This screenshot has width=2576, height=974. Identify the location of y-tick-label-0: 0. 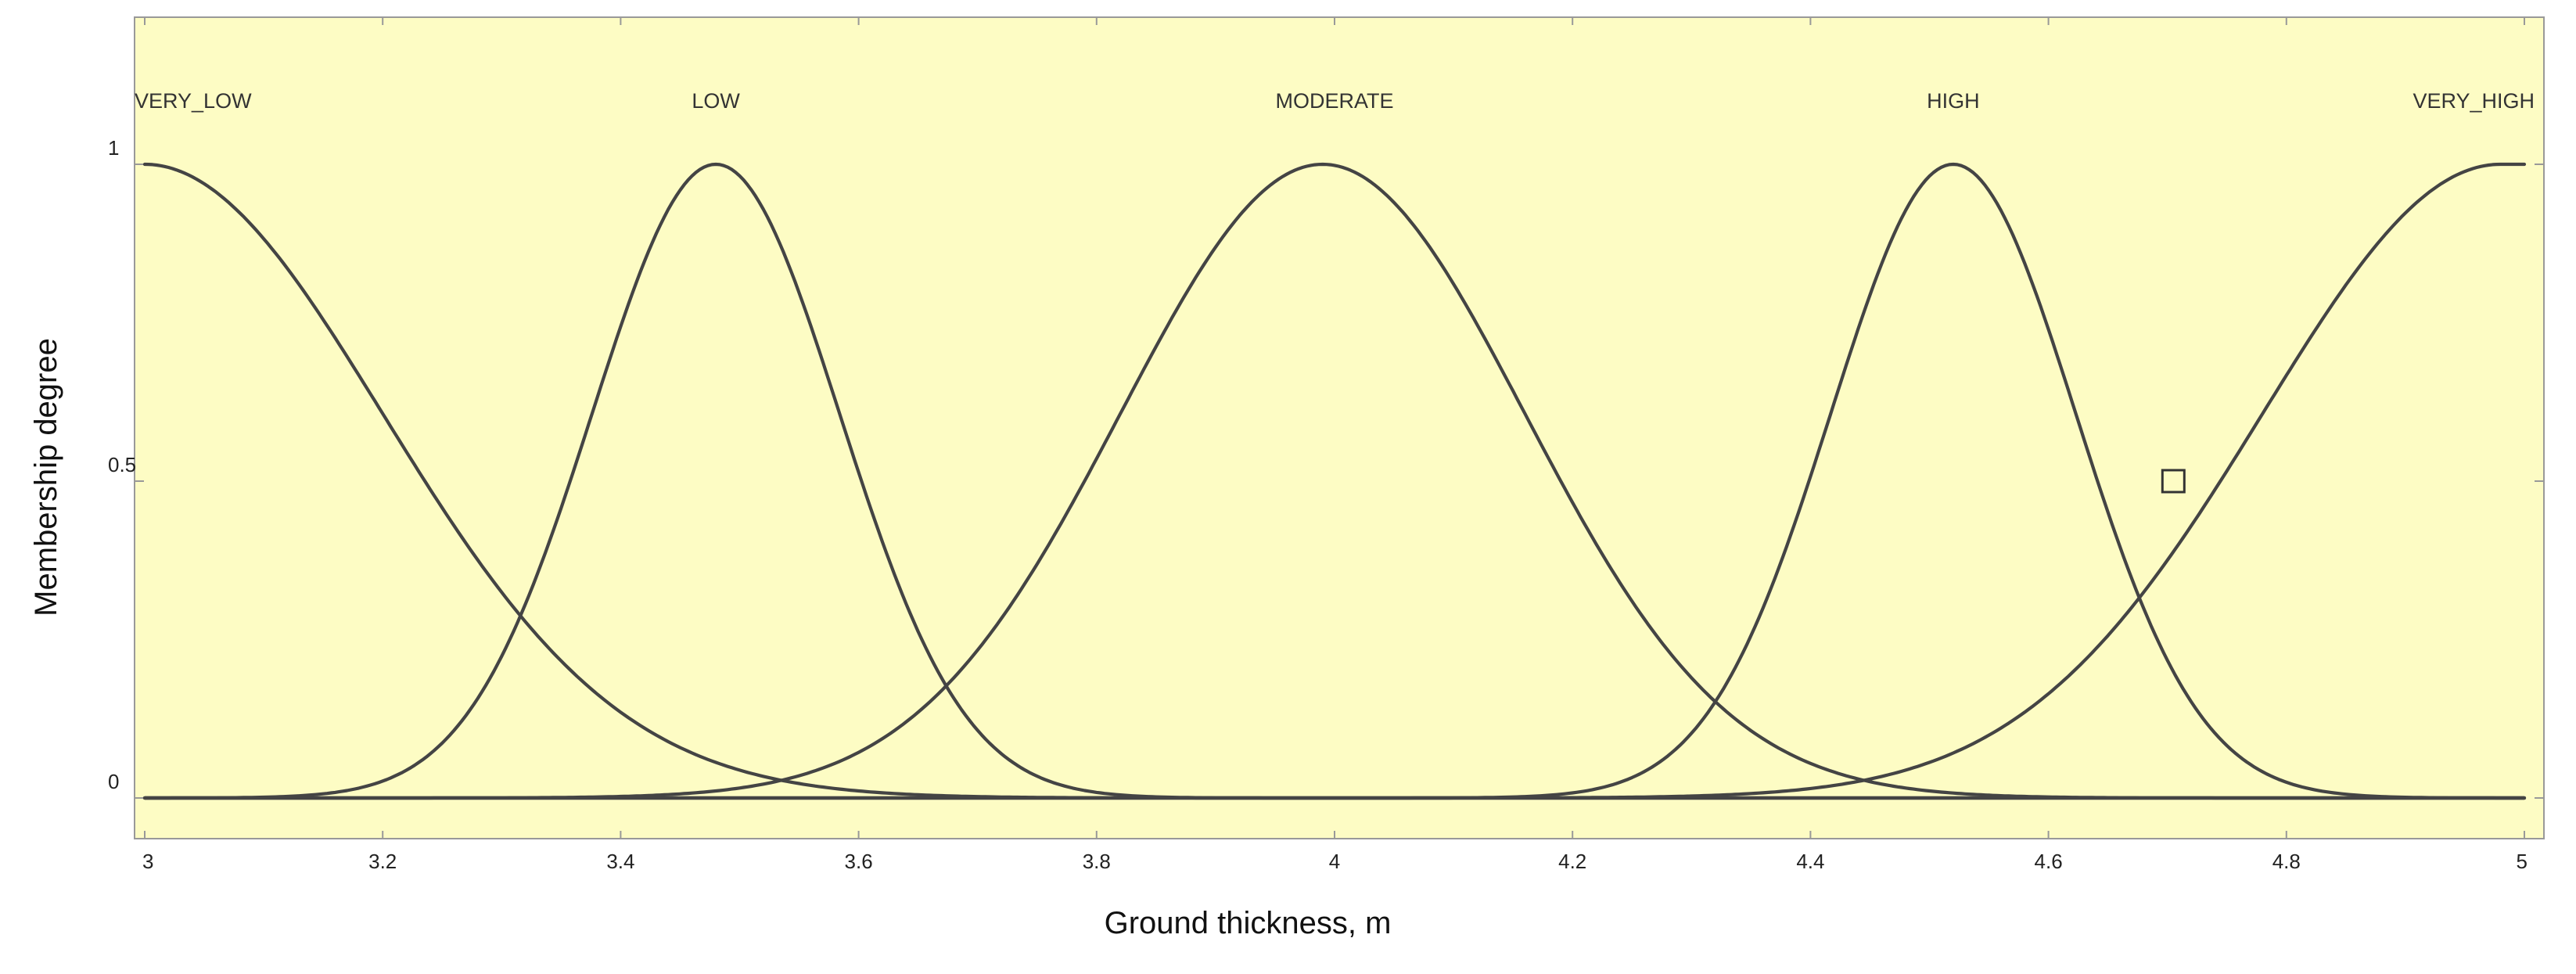
(114, 781).